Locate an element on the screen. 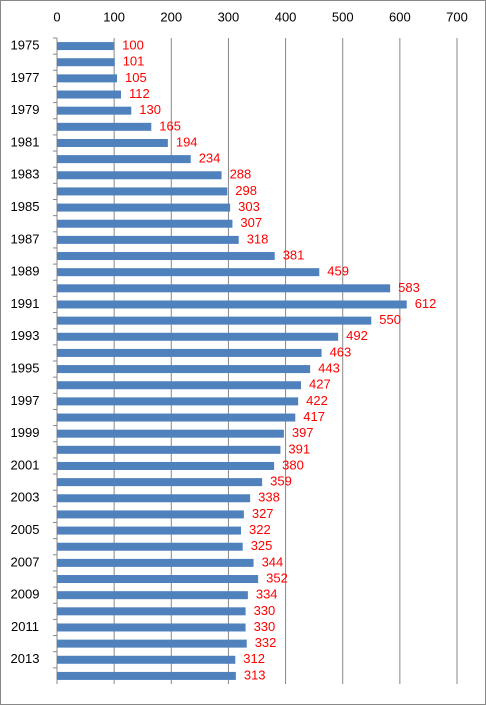 Image resolution: width=486 pixels, height=705 pixels. value-label: 397 is located at coordinates (303, 432).